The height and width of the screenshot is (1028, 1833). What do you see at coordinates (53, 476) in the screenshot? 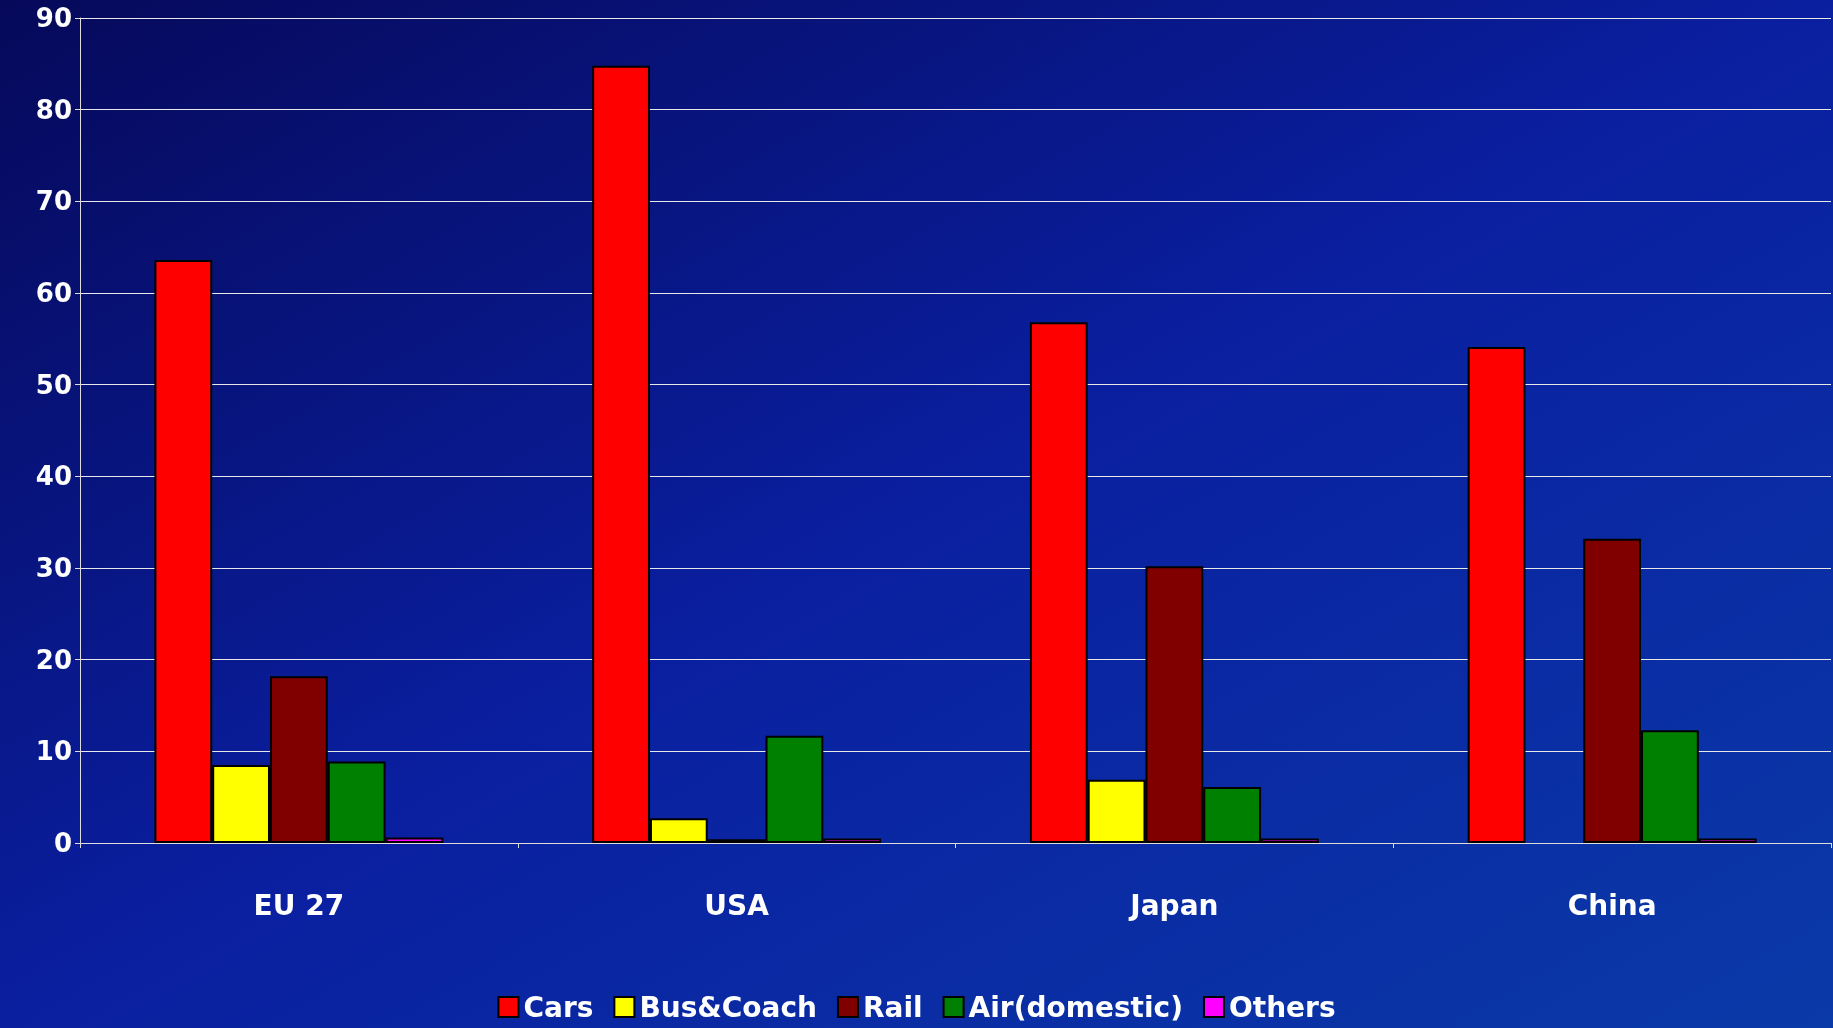
I see `y-tick-label: 40` at bounding box center [53, 476].